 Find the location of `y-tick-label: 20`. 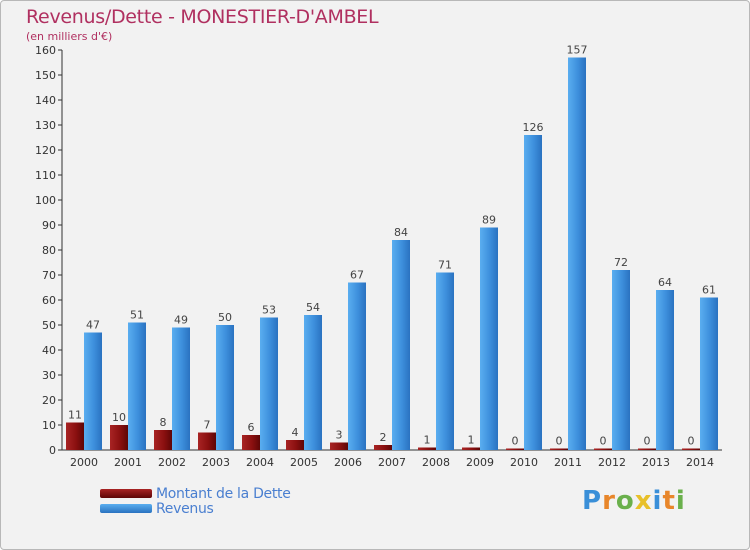

y-tick-label: 20 is located at coordinates (49, 400).